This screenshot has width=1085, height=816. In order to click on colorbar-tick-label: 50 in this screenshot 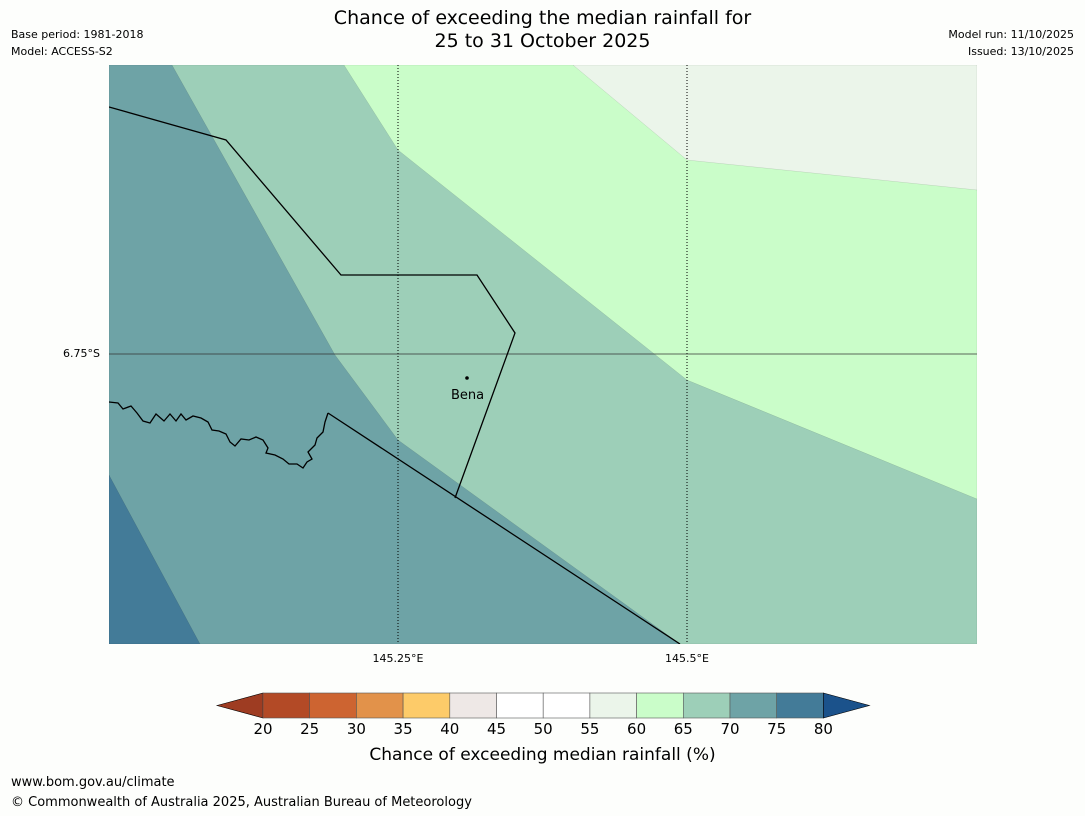, I will do `click(543, 729)`.